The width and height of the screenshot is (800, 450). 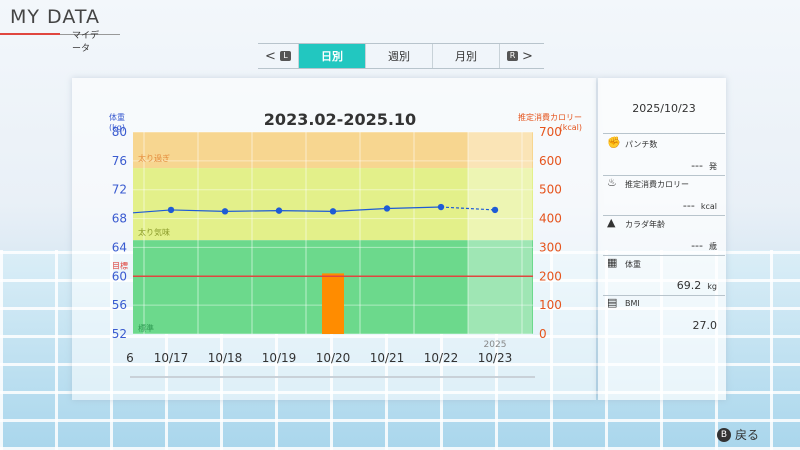 What do you see at coordinates (657, 184) in the screenshot?
I see `calorie-label: 推定消費カロリー` at bounding box center [657, 184].